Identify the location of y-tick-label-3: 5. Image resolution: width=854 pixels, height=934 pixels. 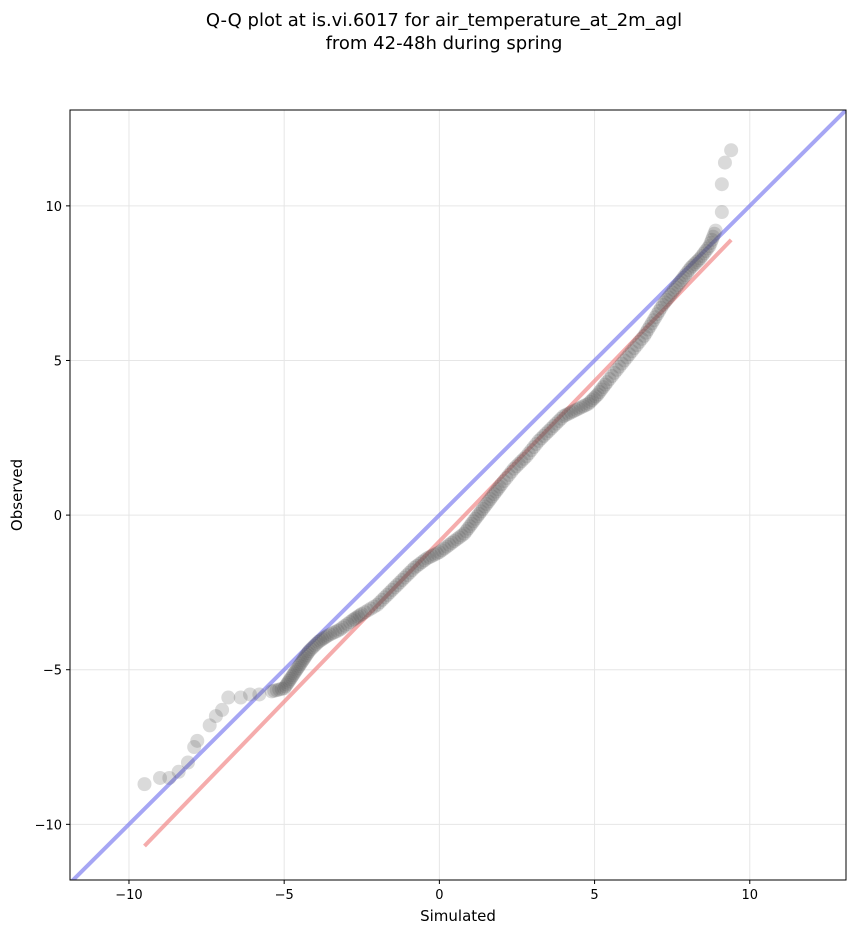
(58, 361).